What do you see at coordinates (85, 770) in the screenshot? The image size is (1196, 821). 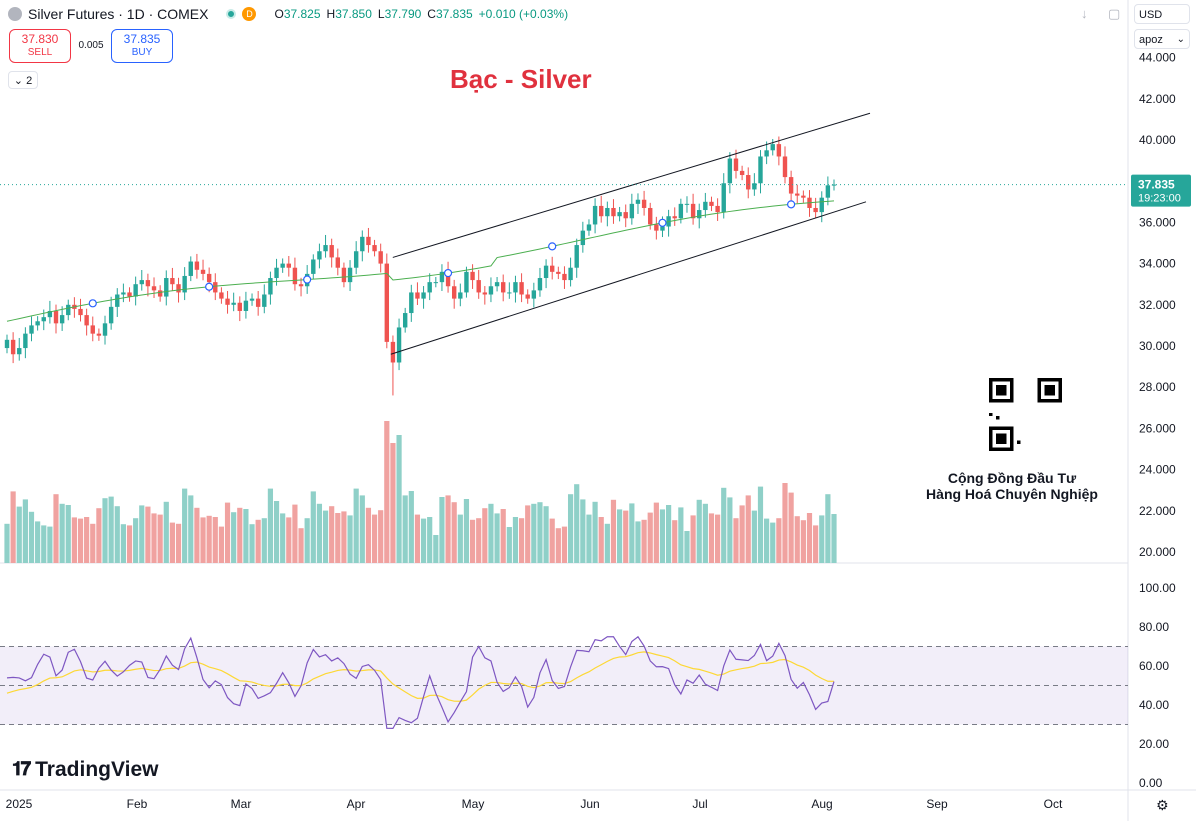 I see `tradingview-logo: 𝟏𝟕 TradingView` at bounding box center [85, 770].